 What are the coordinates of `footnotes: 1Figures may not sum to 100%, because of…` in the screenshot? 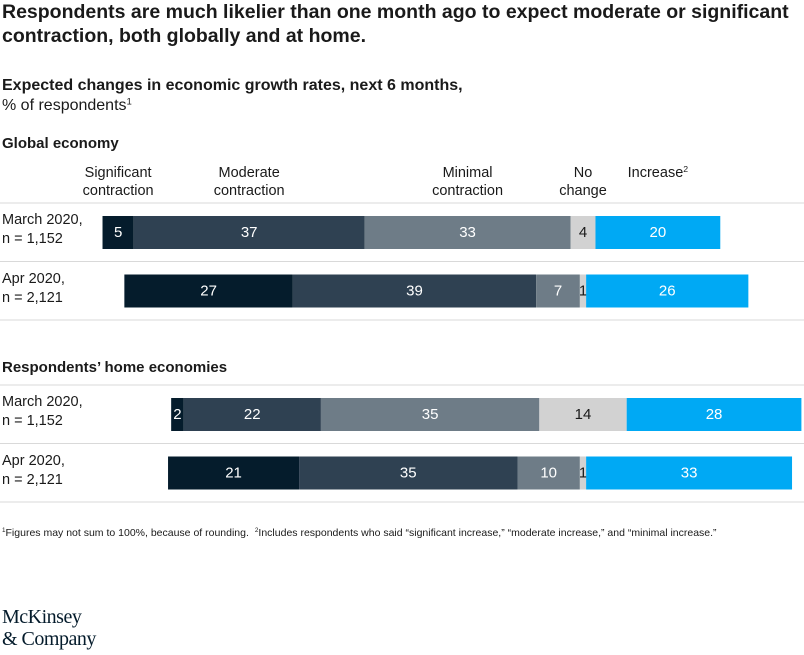 It's located at (359, 533).